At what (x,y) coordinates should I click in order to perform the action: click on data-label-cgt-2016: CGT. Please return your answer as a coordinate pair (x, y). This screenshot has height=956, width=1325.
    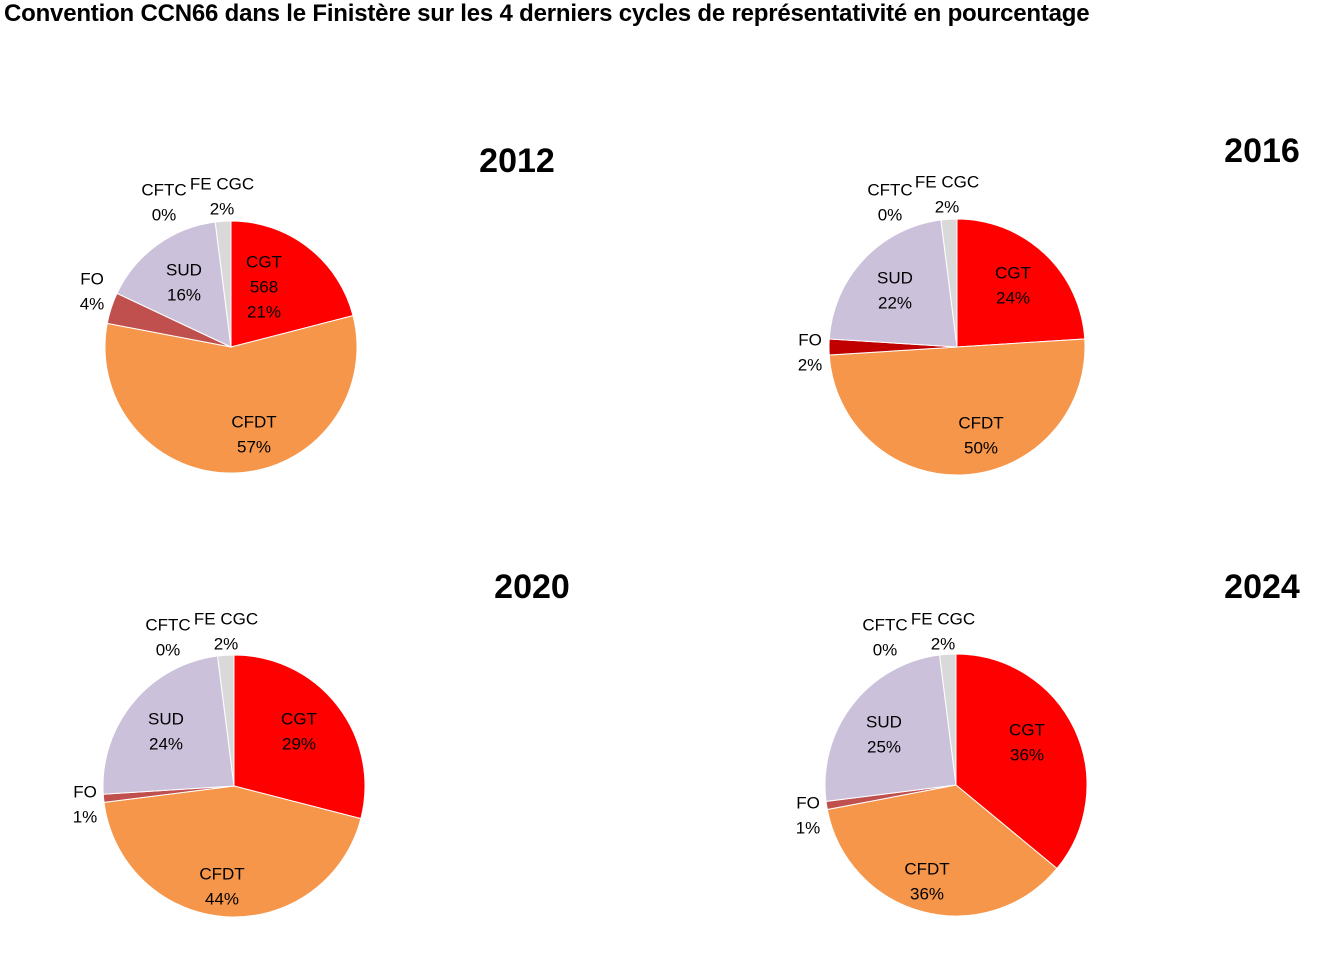
    Looking at the image, I should click on (1013, 273).